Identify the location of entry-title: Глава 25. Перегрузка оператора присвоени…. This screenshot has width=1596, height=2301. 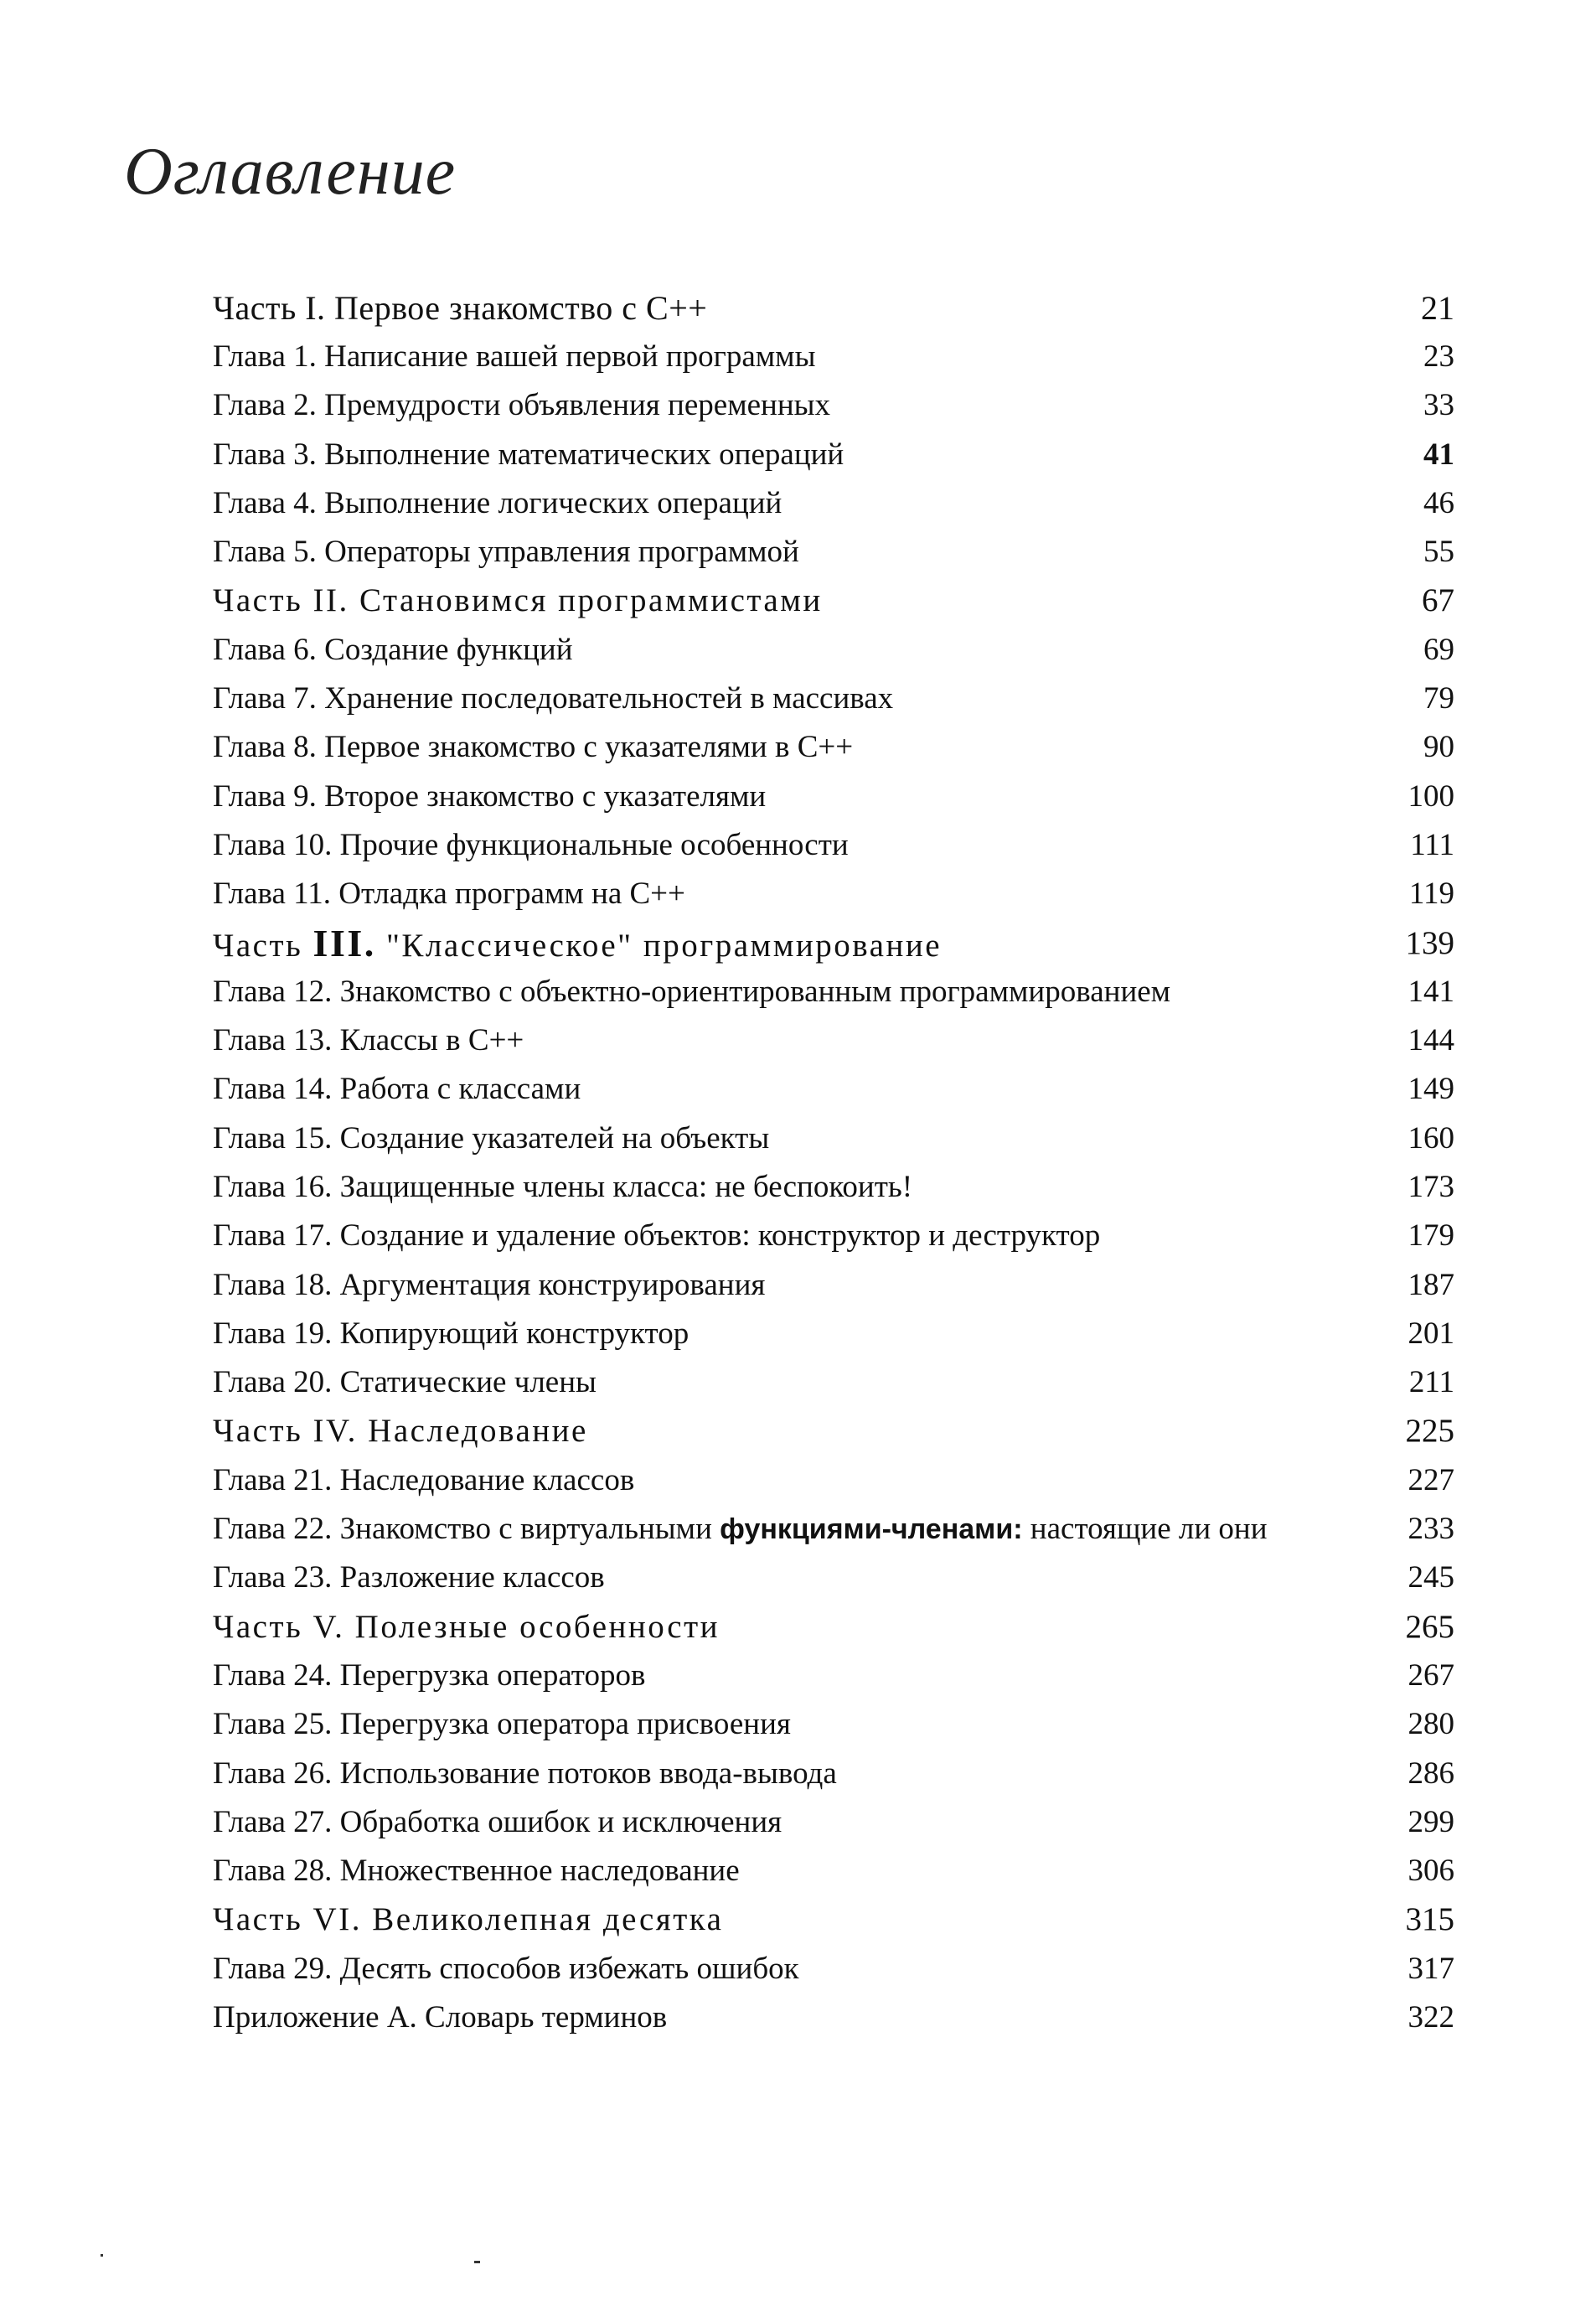
(502, 1724).